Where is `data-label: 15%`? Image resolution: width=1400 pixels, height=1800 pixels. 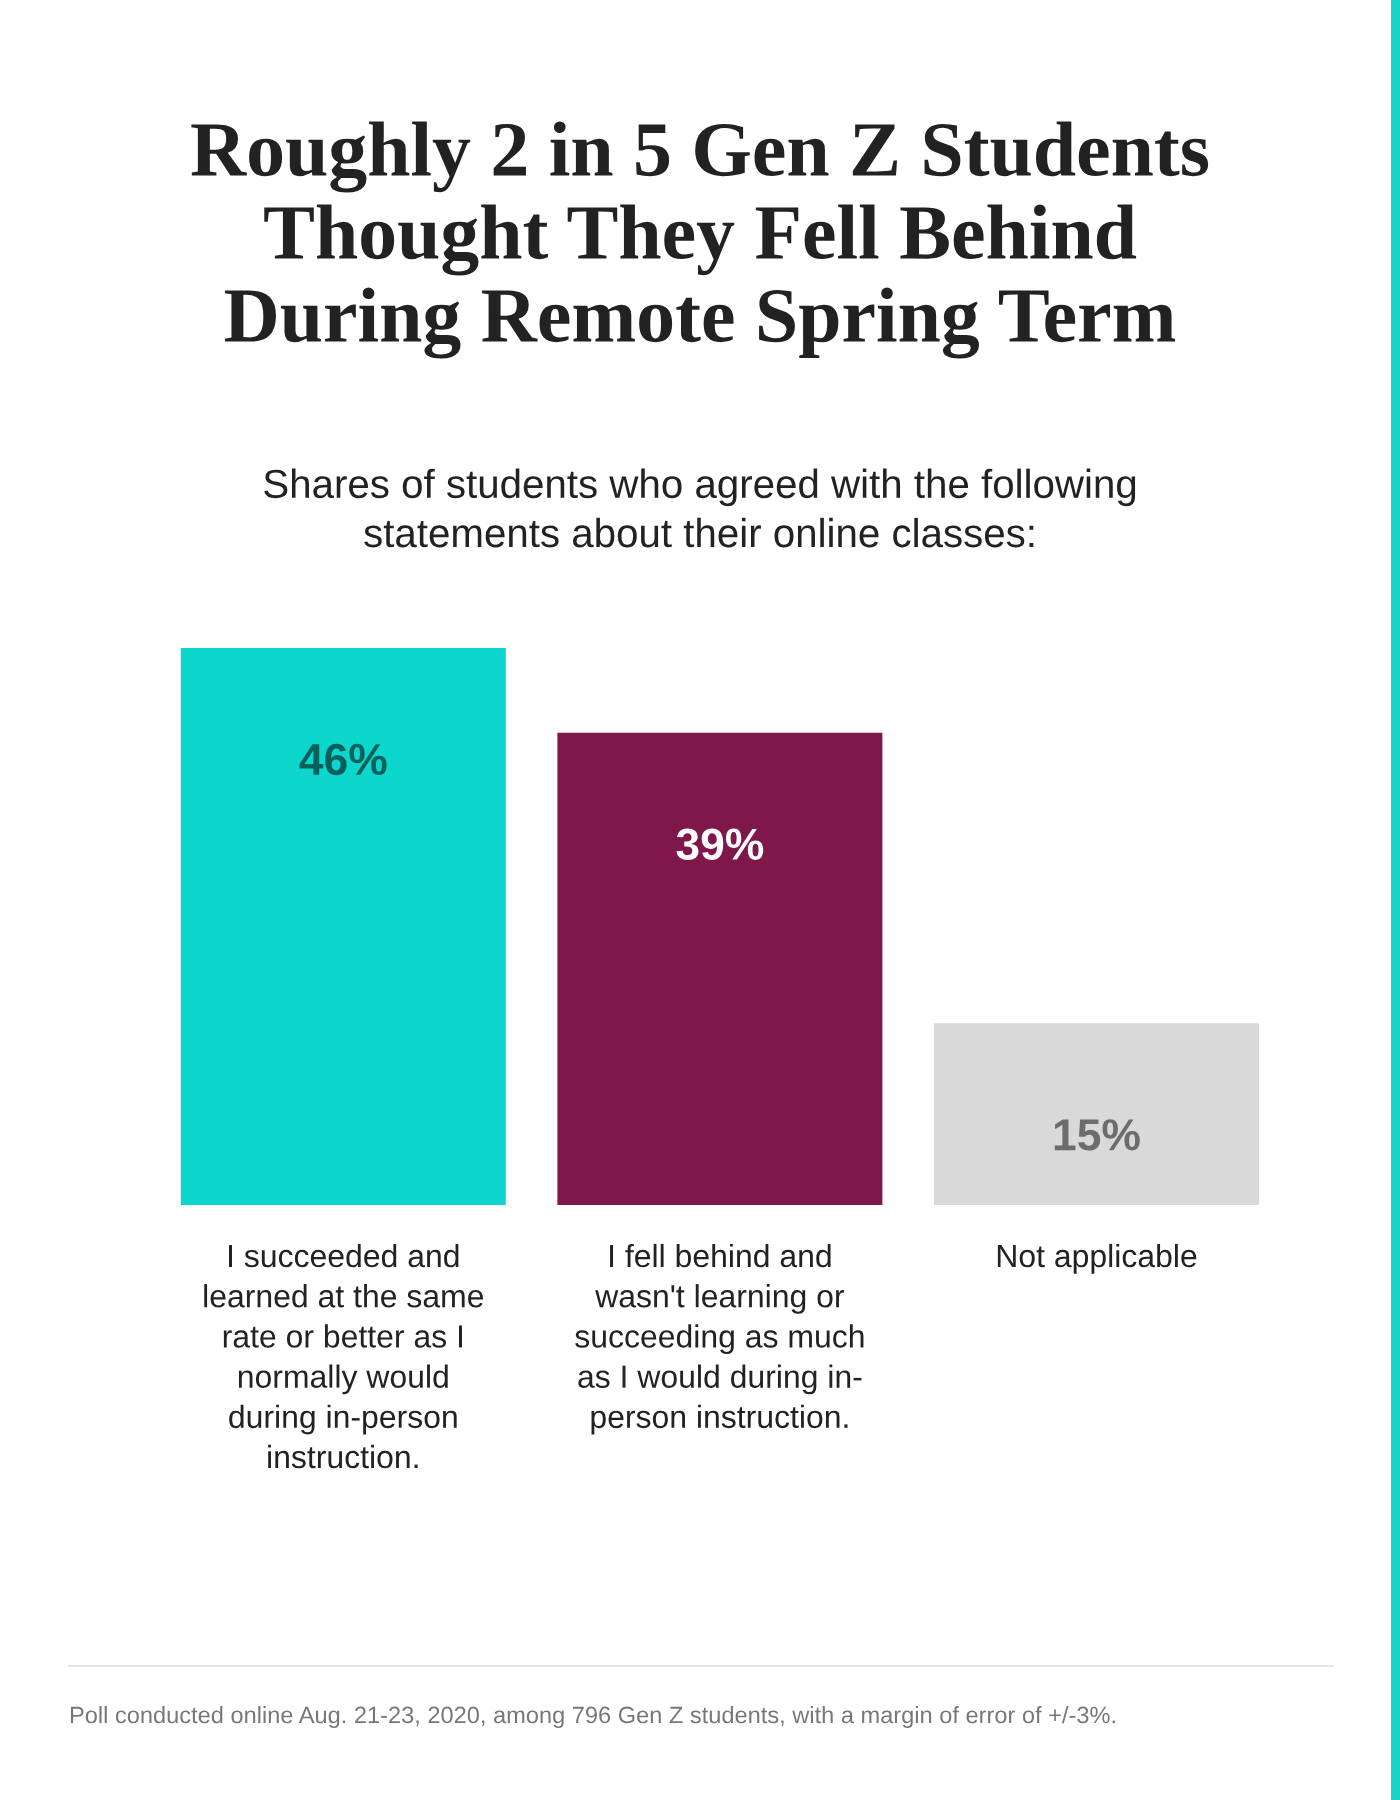
data-label: 15% is located at coordinates (1097, 1135).